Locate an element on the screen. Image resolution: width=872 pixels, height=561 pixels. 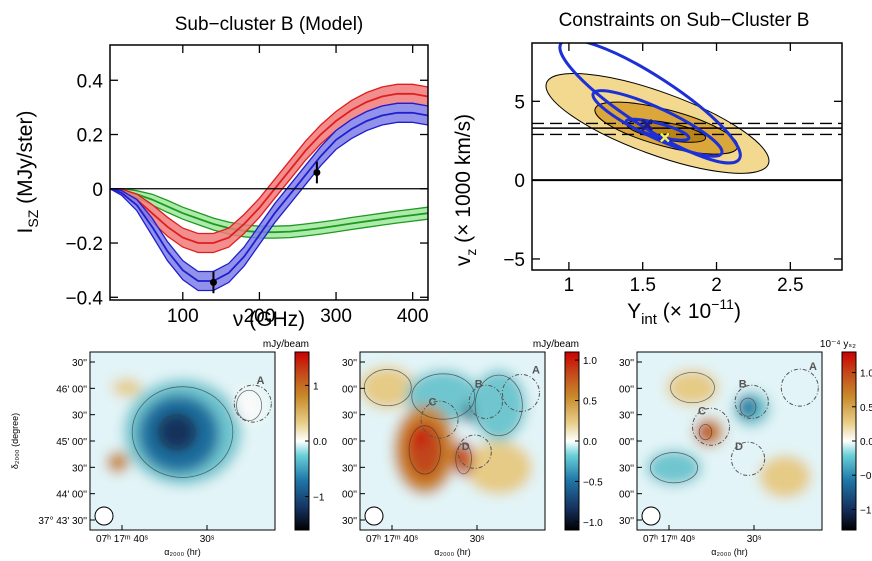
sz-spectrum-xlabel: ν (GHz) is located at coordinates (269, 319).